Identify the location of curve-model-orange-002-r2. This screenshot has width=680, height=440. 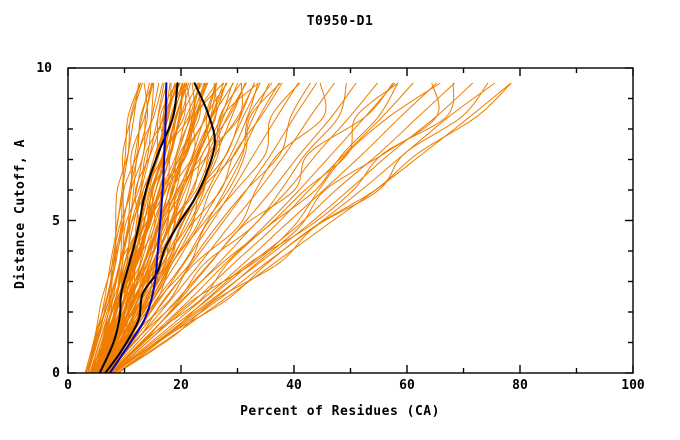
(120, 228).